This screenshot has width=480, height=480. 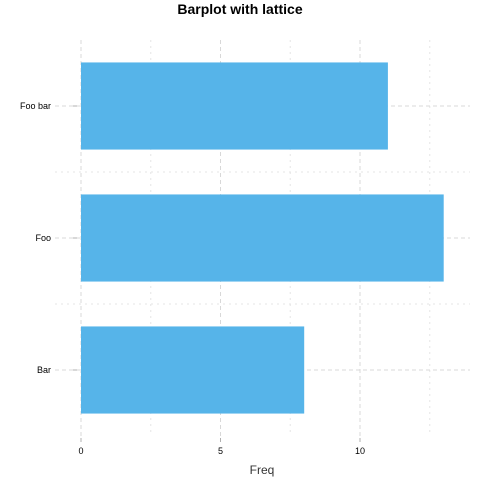 I want to click on y-tick-label-2: Foo bar, so click(x=35, y=106).